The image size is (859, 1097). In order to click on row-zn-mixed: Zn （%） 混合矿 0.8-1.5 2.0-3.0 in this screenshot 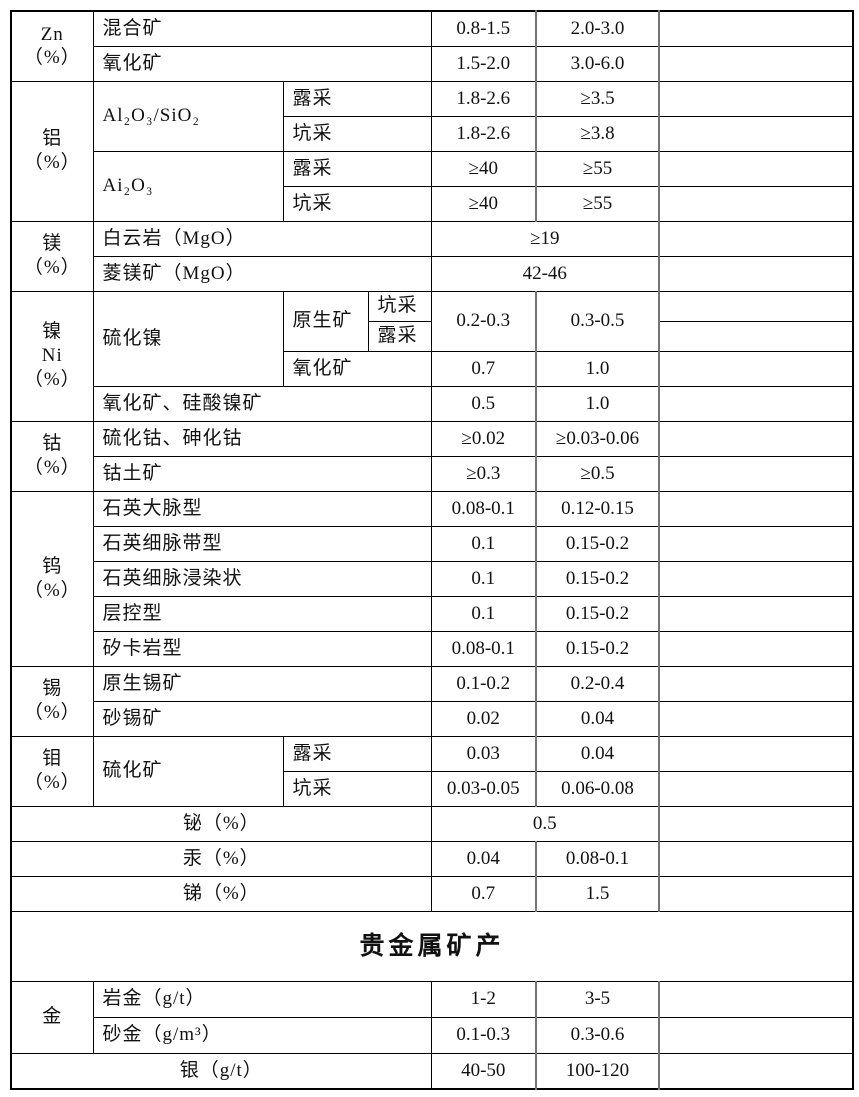, I will do `click(432, 46)`.